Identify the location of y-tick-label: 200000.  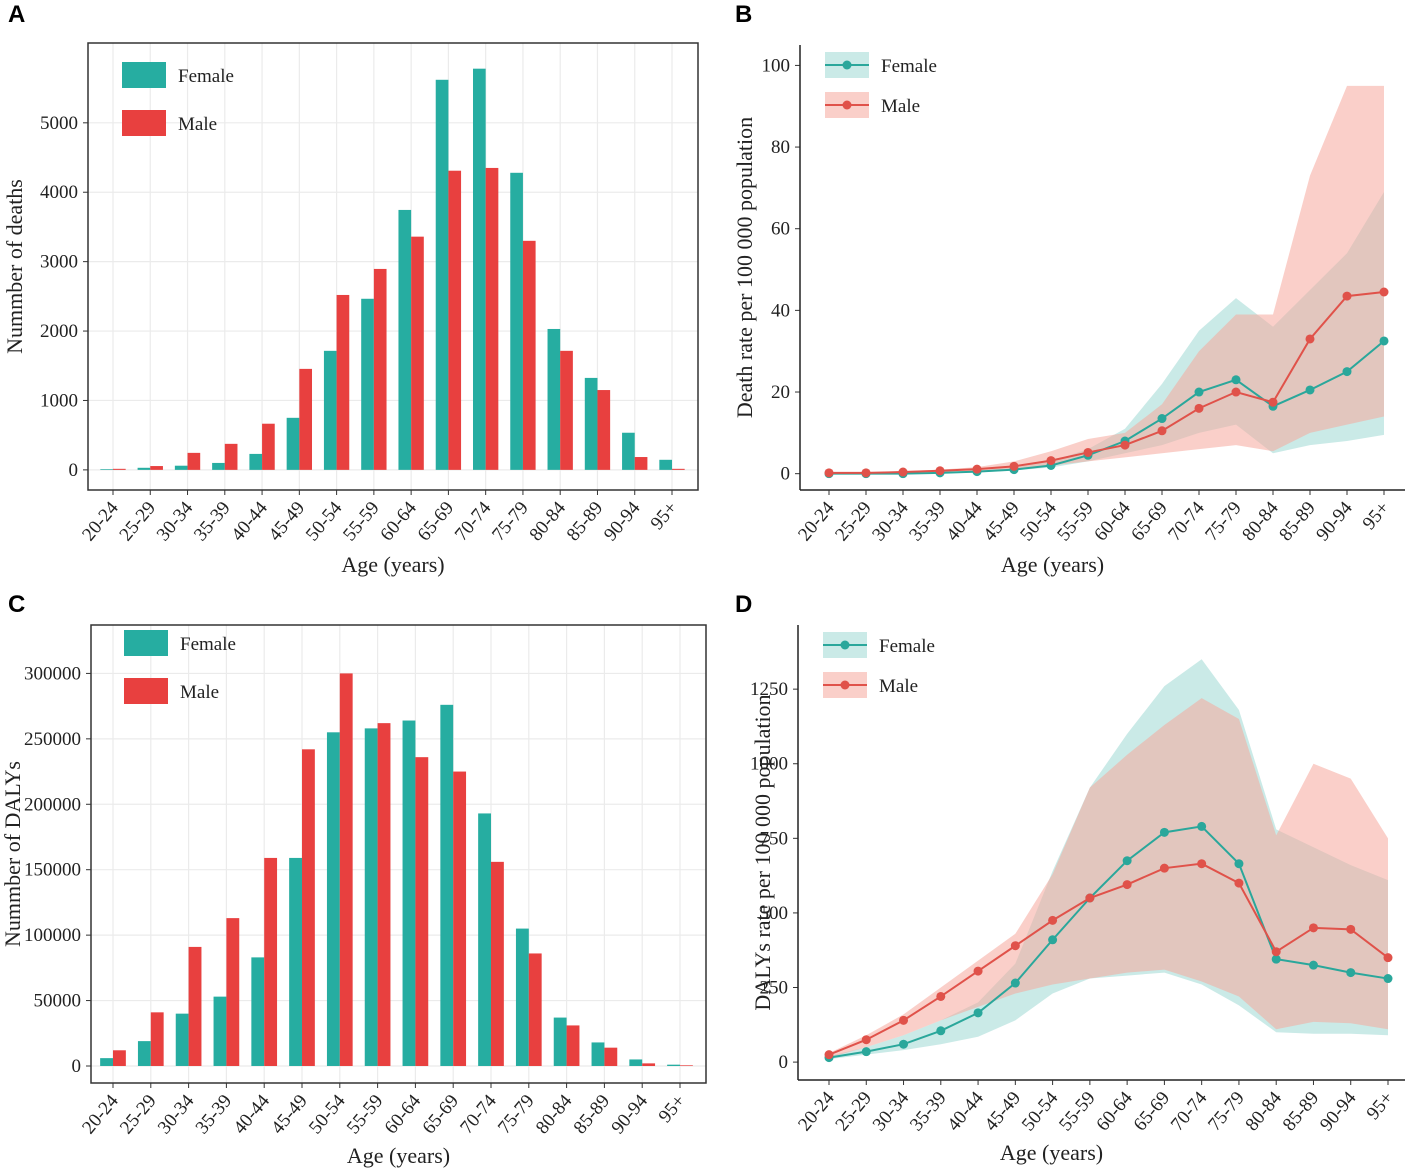
(52, 804).